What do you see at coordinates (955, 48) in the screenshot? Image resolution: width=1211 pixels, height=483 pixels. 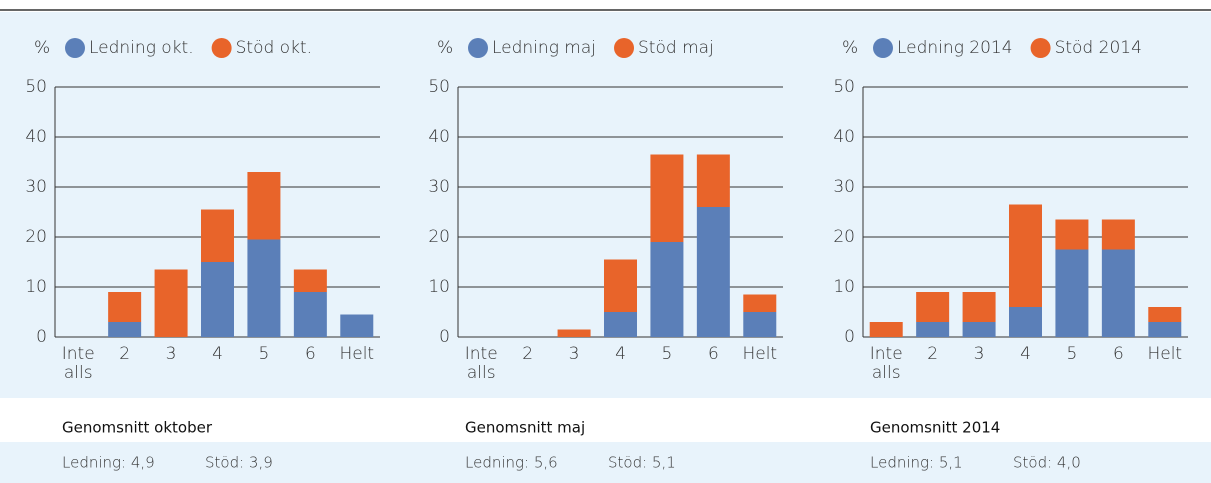 I see `legend-label: Ledning 2014` at bounding box center [955, 48].